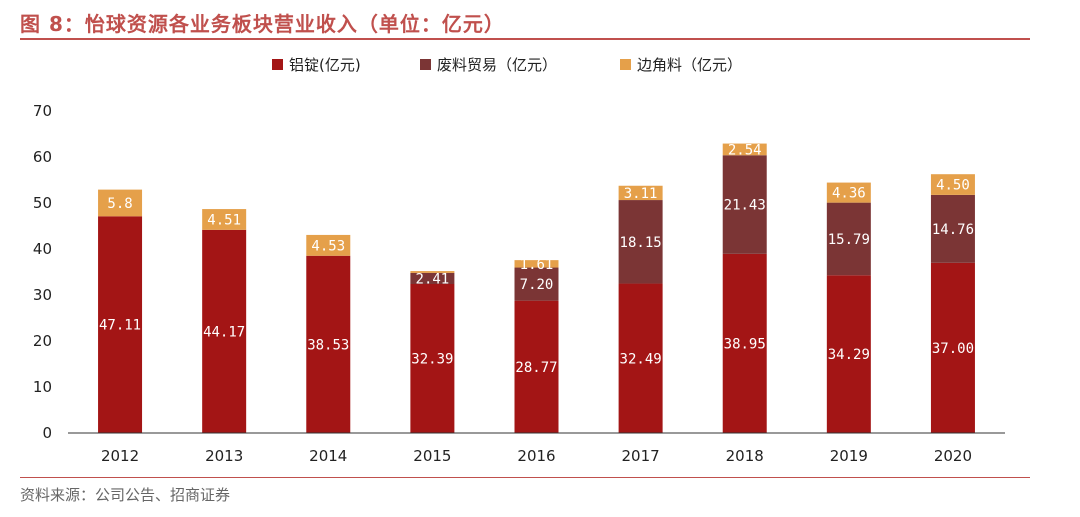  I want to click on data-label: 21.43, so click(745, 206).